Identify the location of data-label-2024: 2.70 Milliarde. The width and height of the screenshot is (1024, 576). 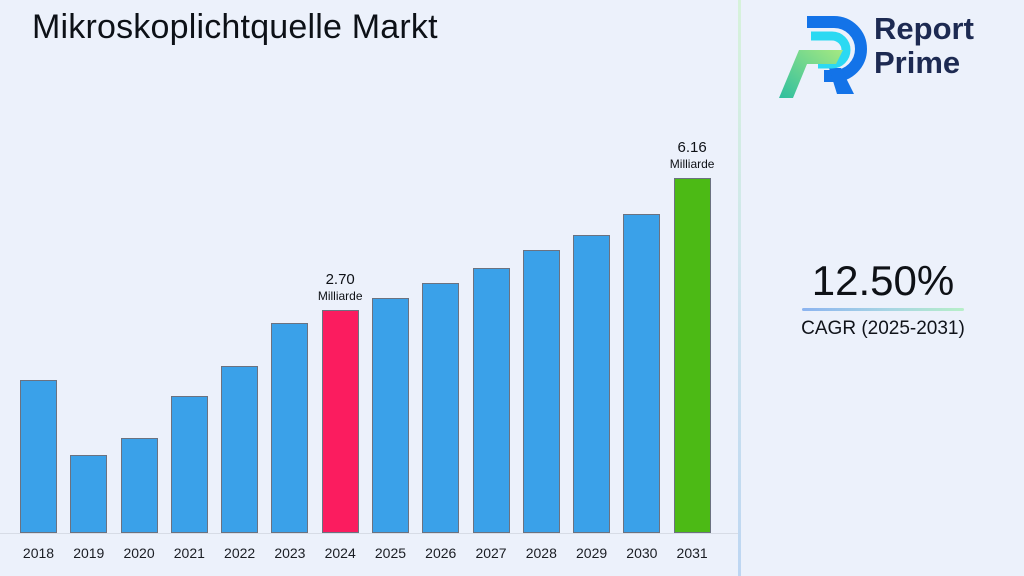
(340, 287).